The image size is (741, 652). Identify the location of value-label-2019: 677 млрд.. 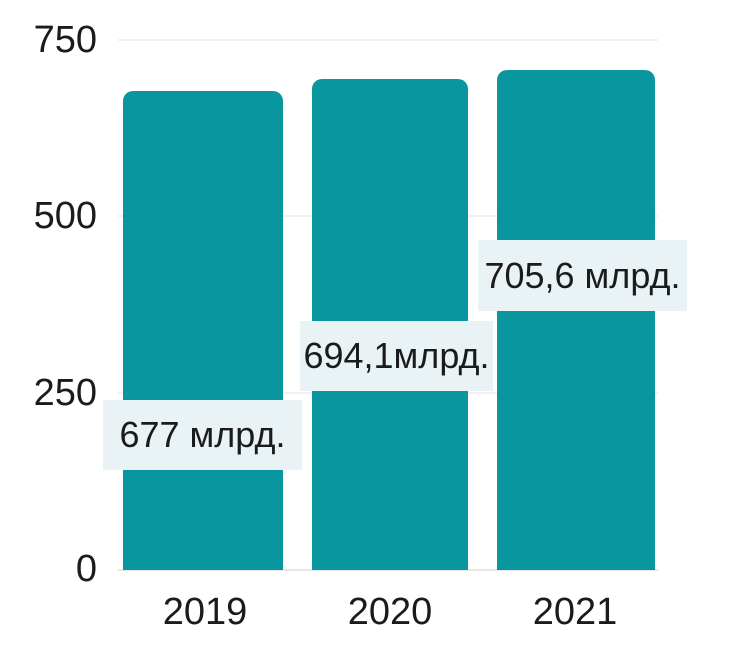
(202, 434).